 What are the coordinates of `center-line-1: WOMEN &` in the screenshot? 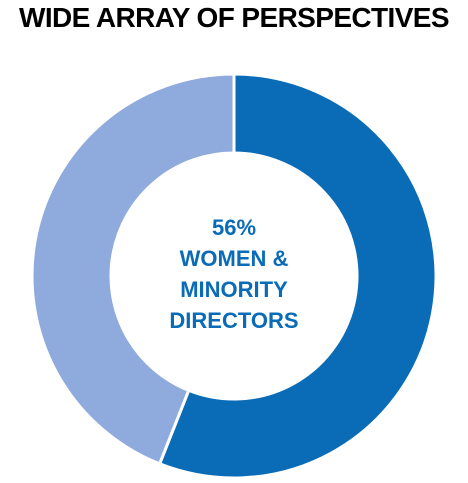 It's located at (234, 258).